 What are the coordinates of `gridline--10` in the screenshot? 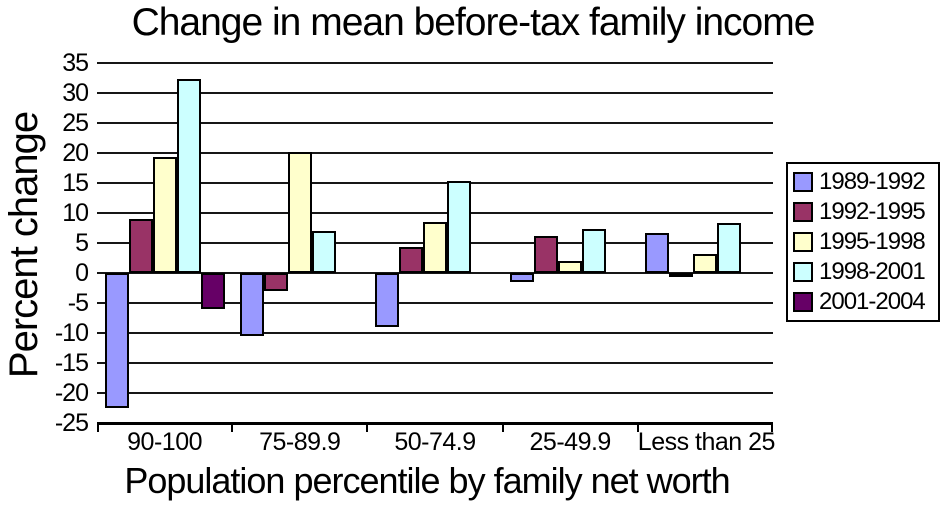 It's located at (435, 333).